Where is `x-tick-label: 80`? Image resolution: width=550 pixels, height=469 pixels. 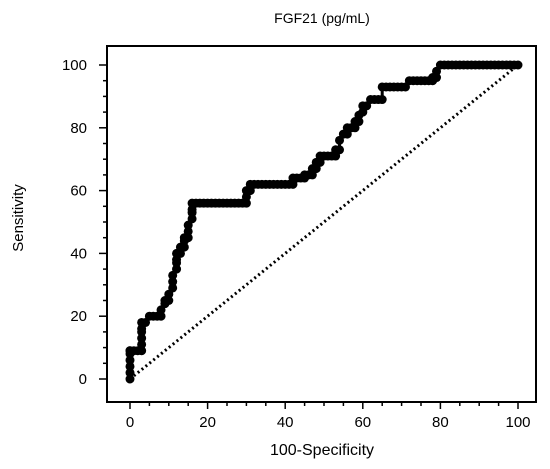
x-tick-label: 80 is located at coordinates (440, 422).